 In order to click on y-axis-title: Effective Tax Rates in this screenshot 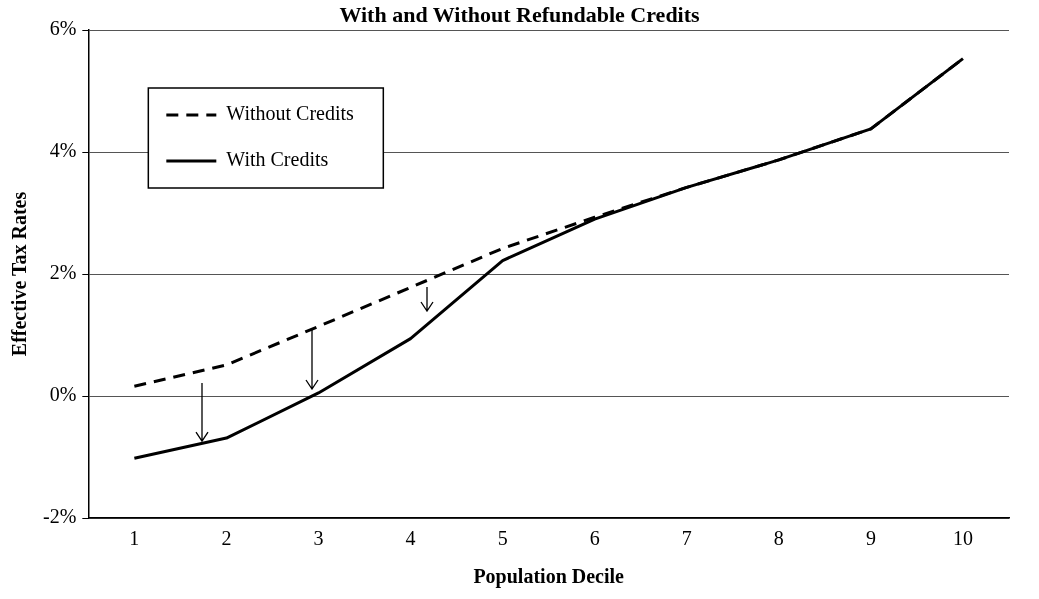, I will do `click(19, 274)`.